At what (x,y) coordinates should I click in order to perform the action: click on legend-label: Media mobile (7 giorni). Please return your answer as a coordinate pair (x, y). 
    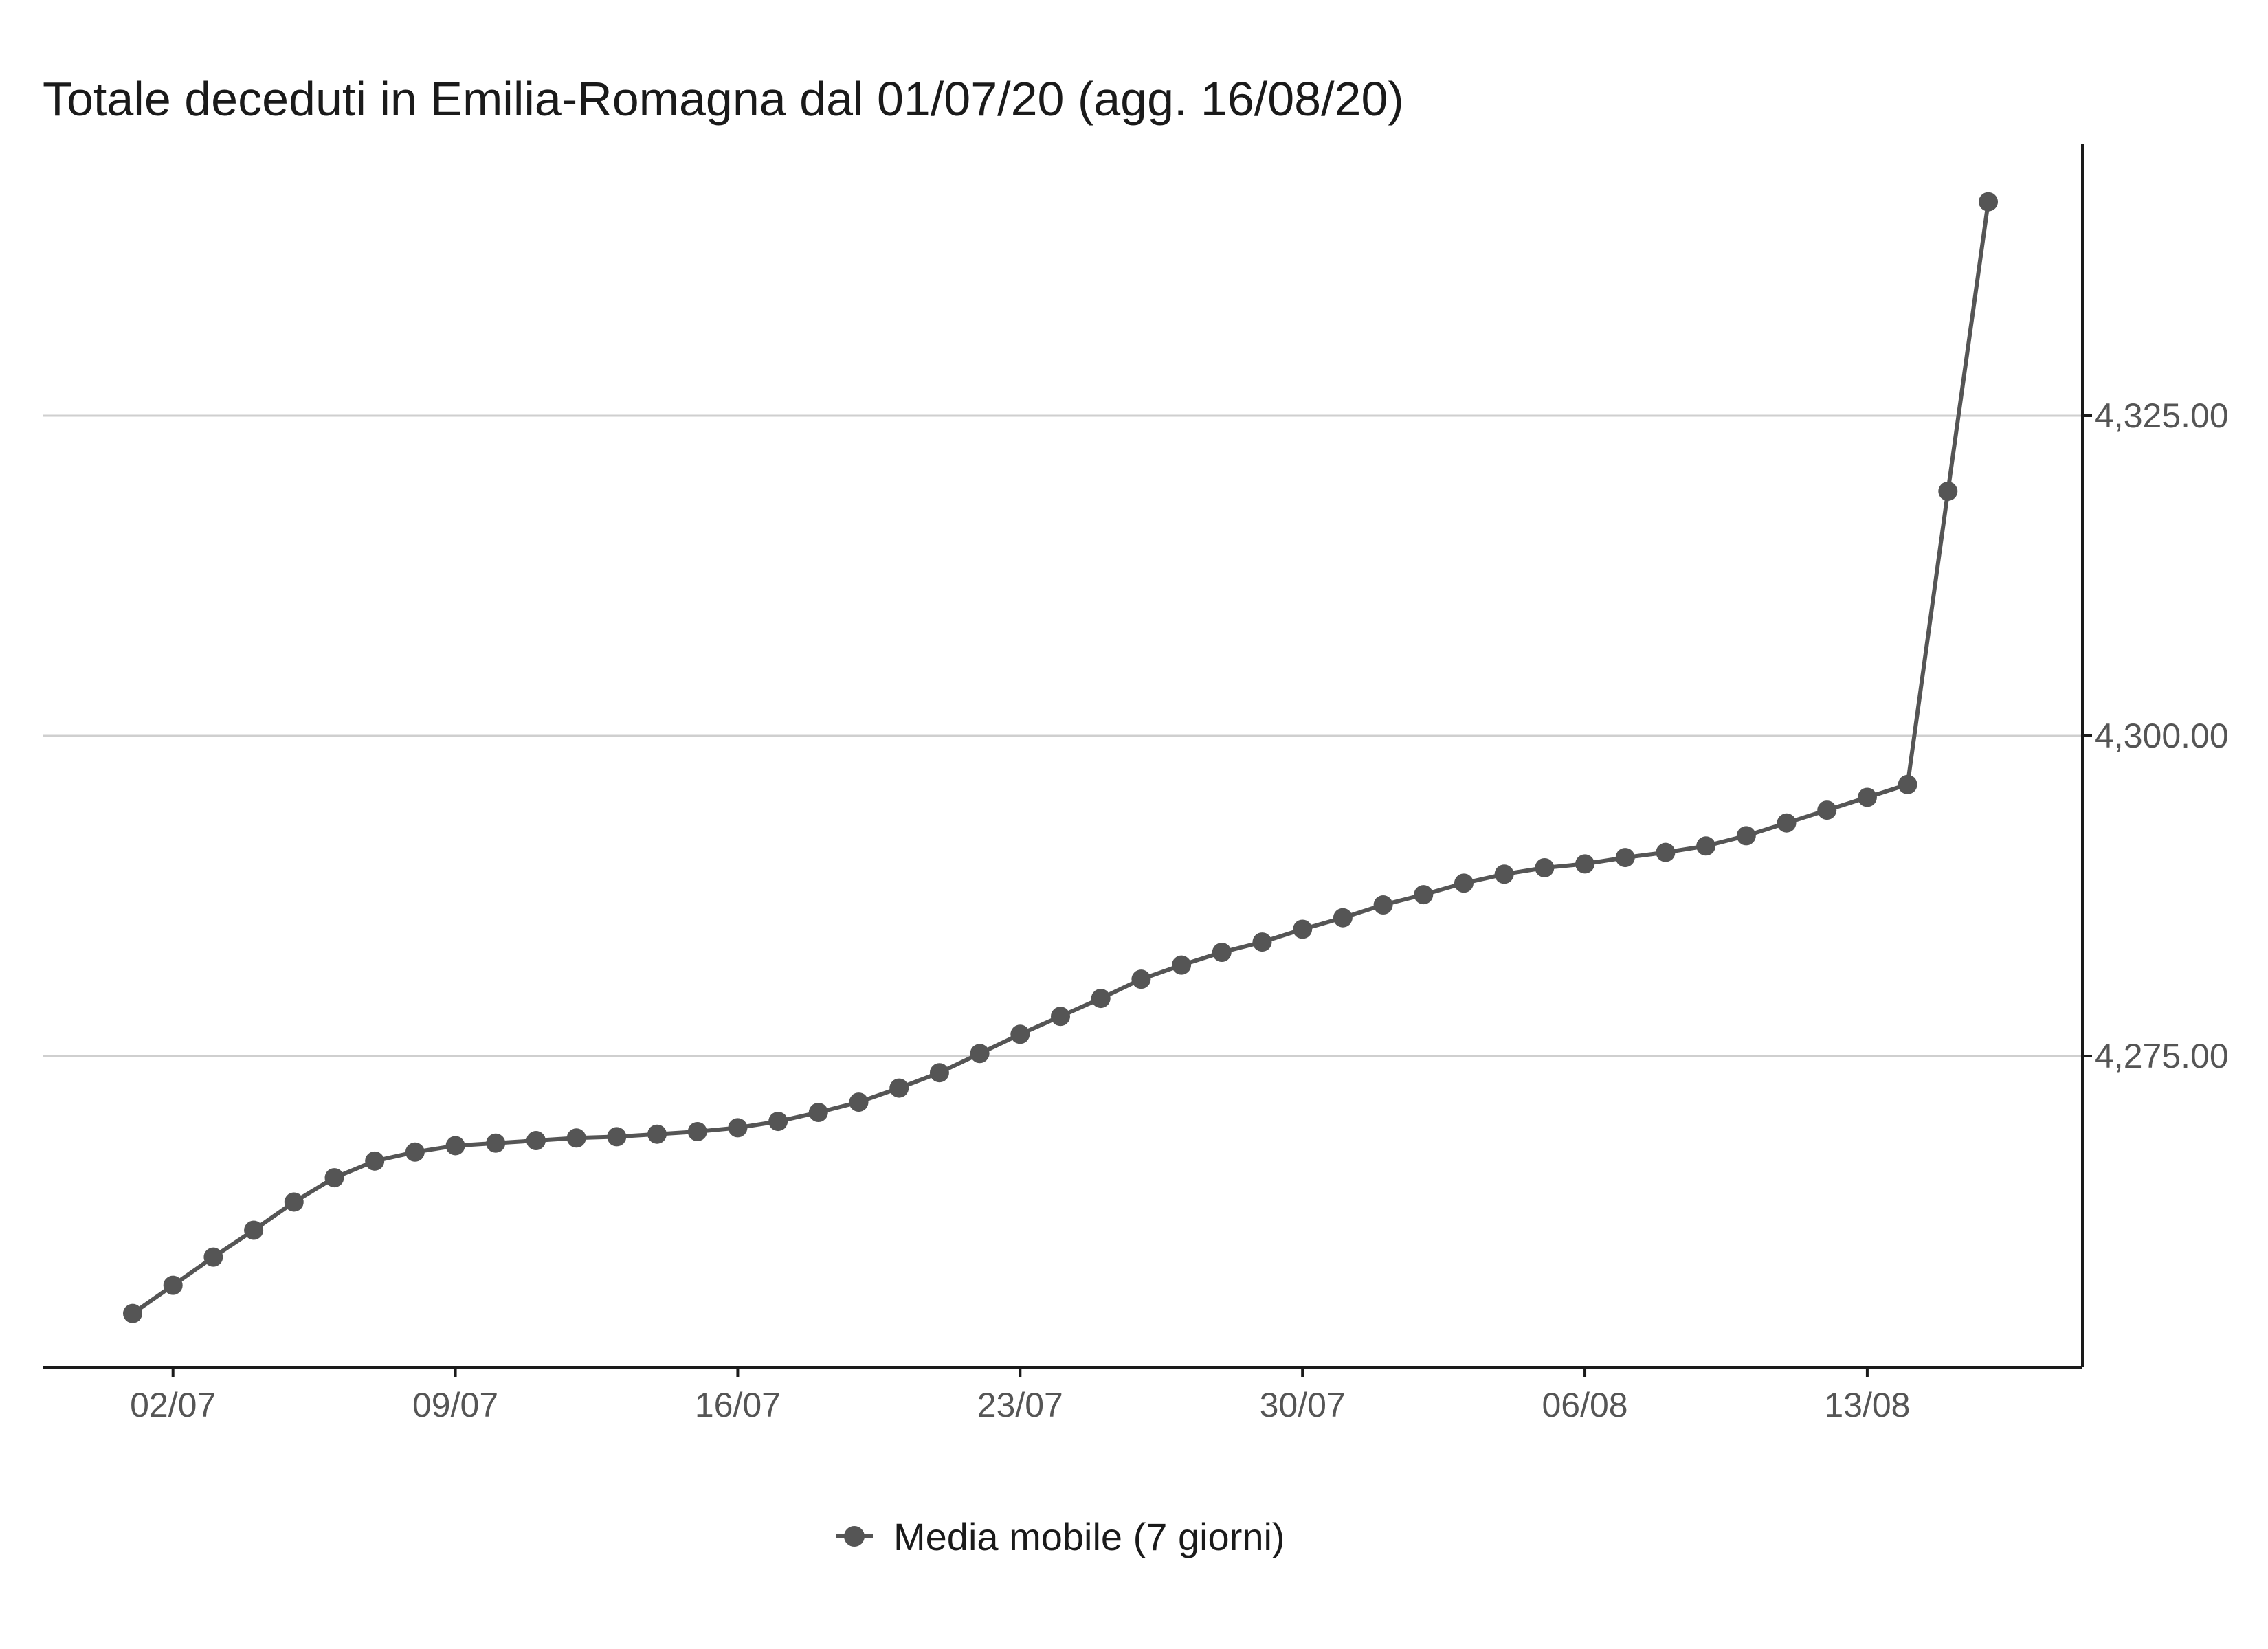
    Looking at the image, I should click on (1089, 1536).